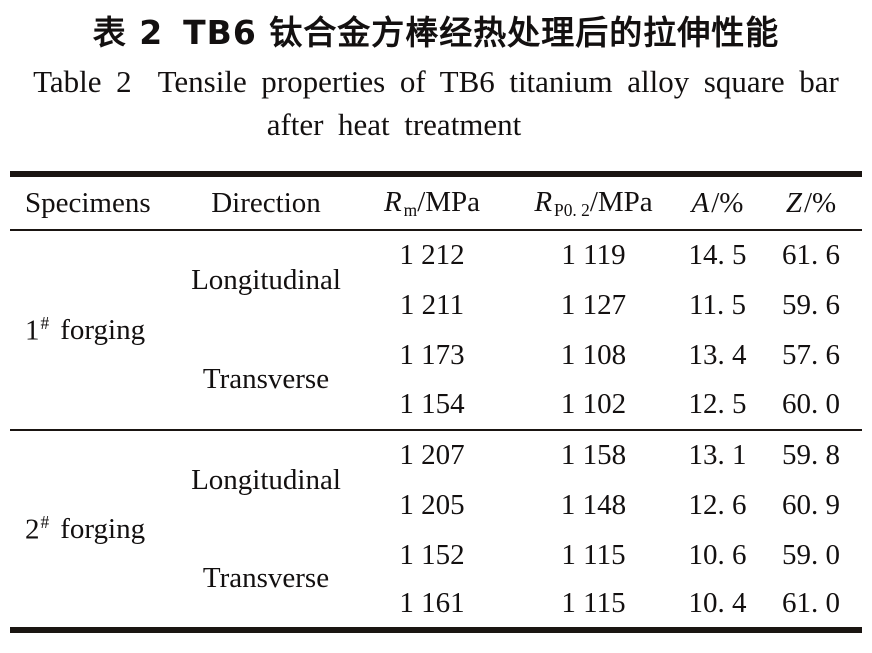  Describe the element at coordinates (717, 554) in the screenshot. I see `a-value-cell: 10. 6` at that location.